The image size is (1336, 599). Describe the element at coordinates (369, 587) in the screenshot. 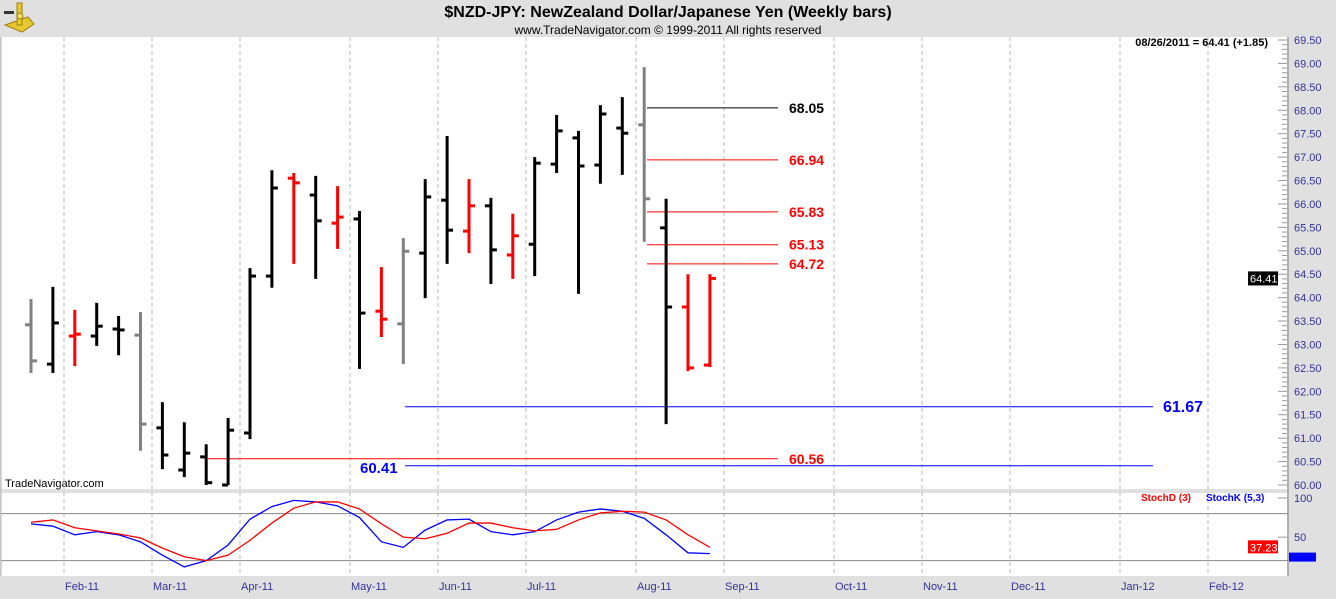

I see `x-tick-label: May-11` at that location.